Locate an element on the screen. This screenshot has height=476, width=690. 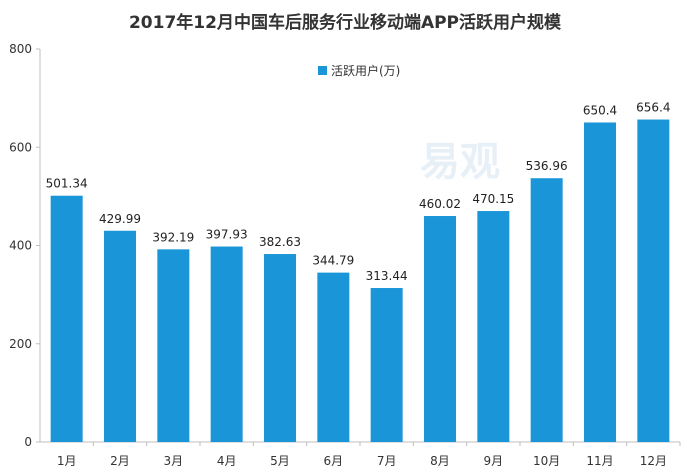
data-label: 501.34 is located at coordinates (67, 184).